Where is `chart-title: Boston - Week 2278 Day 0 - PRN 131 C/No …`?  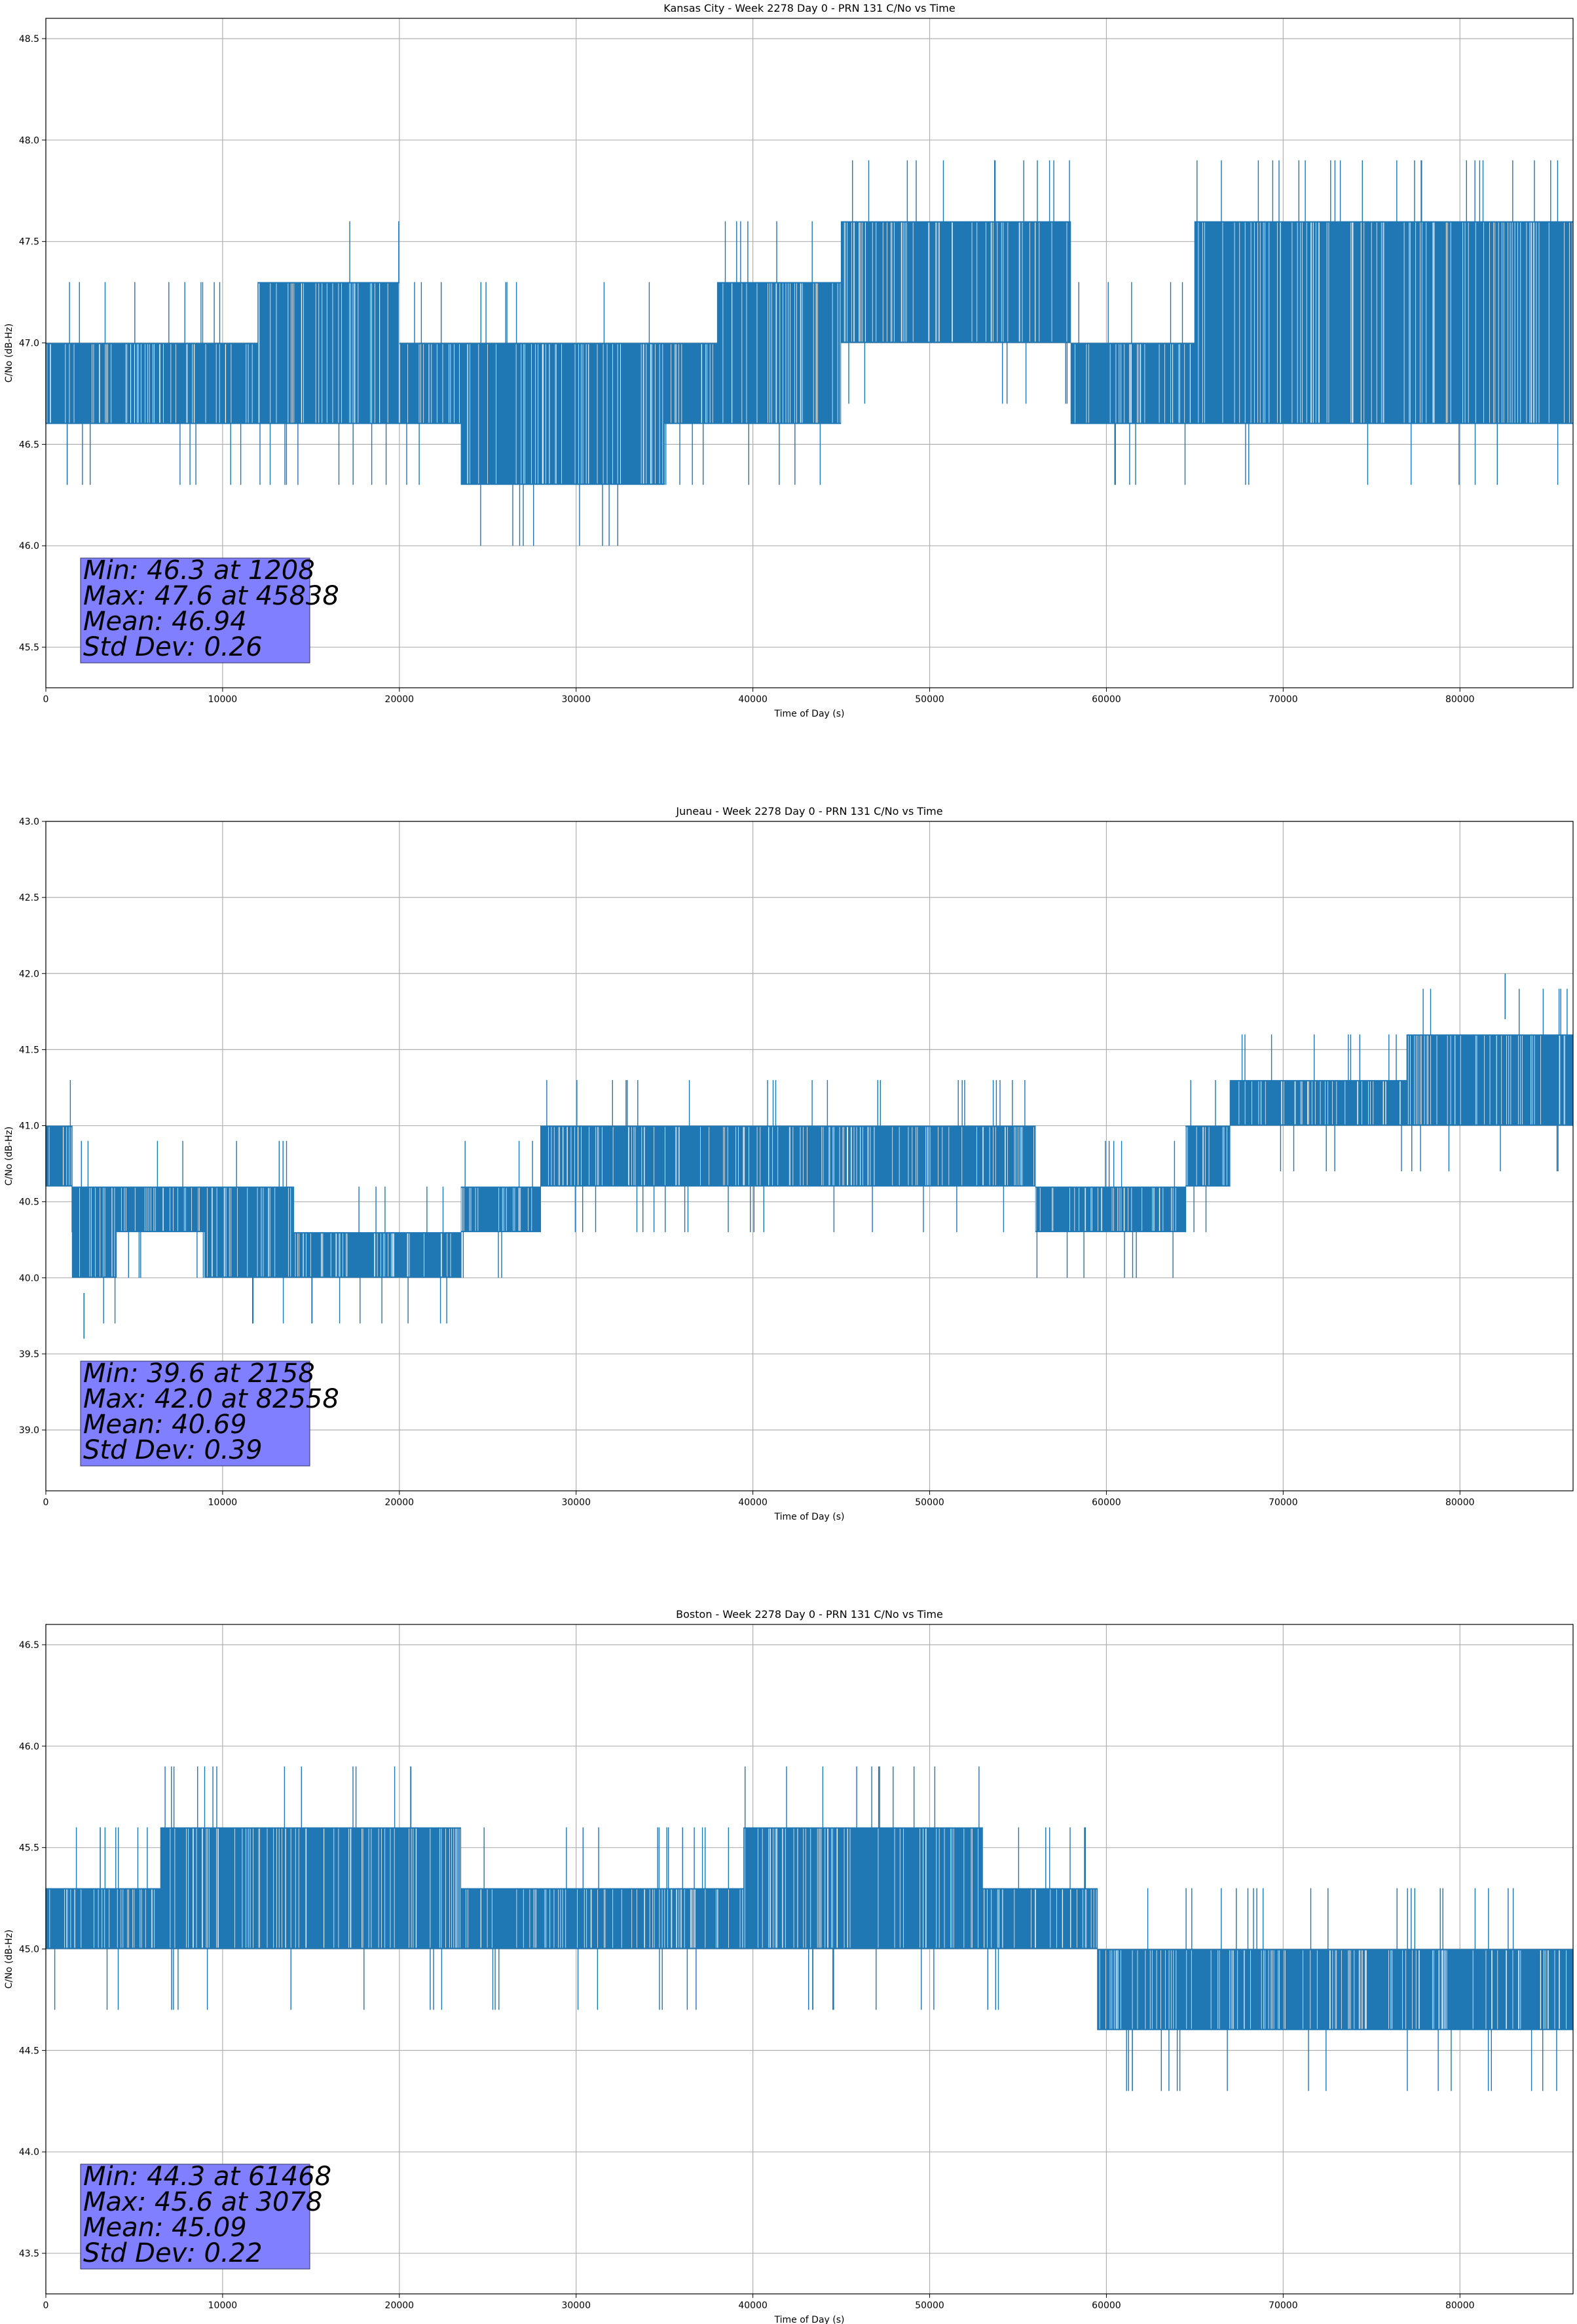
chart-title: Boston - Week 2278 Day 0 - PRN 131 C/No … is located at coordinates (809, 1614).